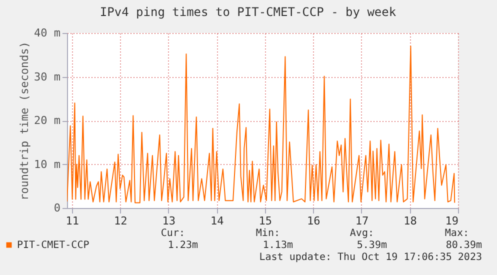  I want to click on text: Avg:, so click(362, 233).